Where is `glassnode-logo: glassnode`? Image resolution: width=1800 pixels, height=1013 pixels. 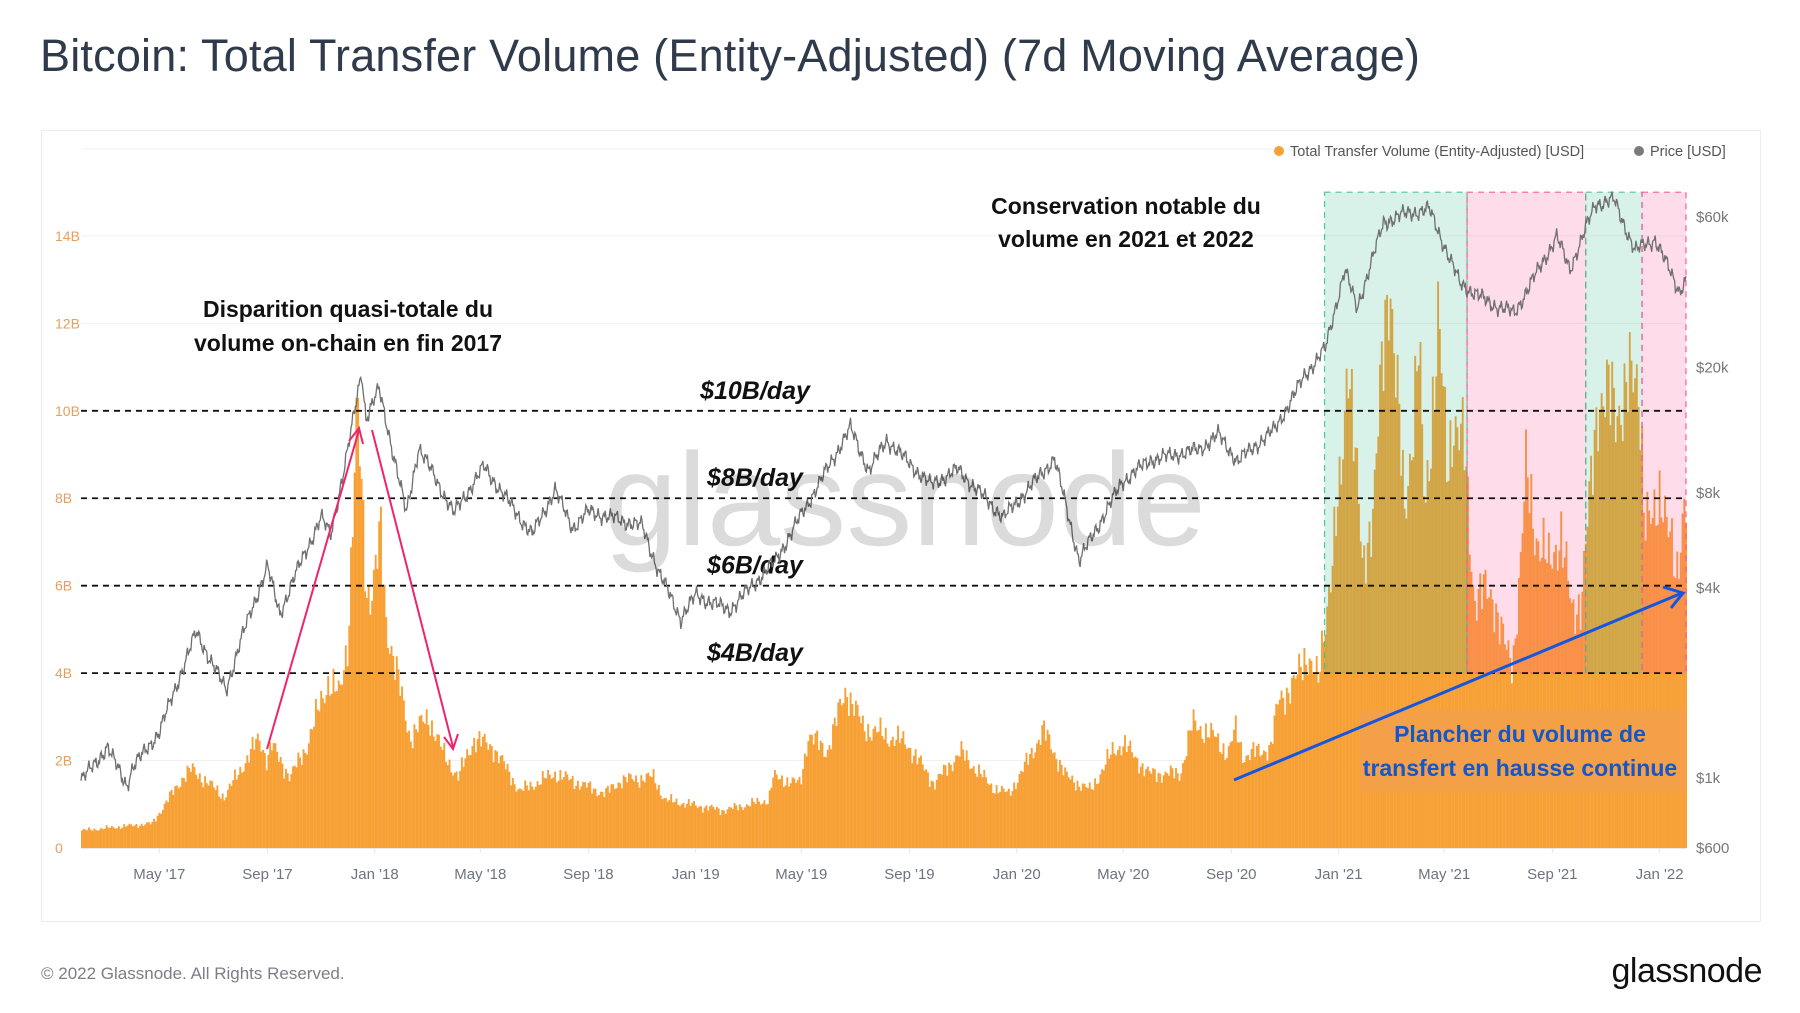 glassnode-logo: glassnode is located at coordinates (1686, 971).